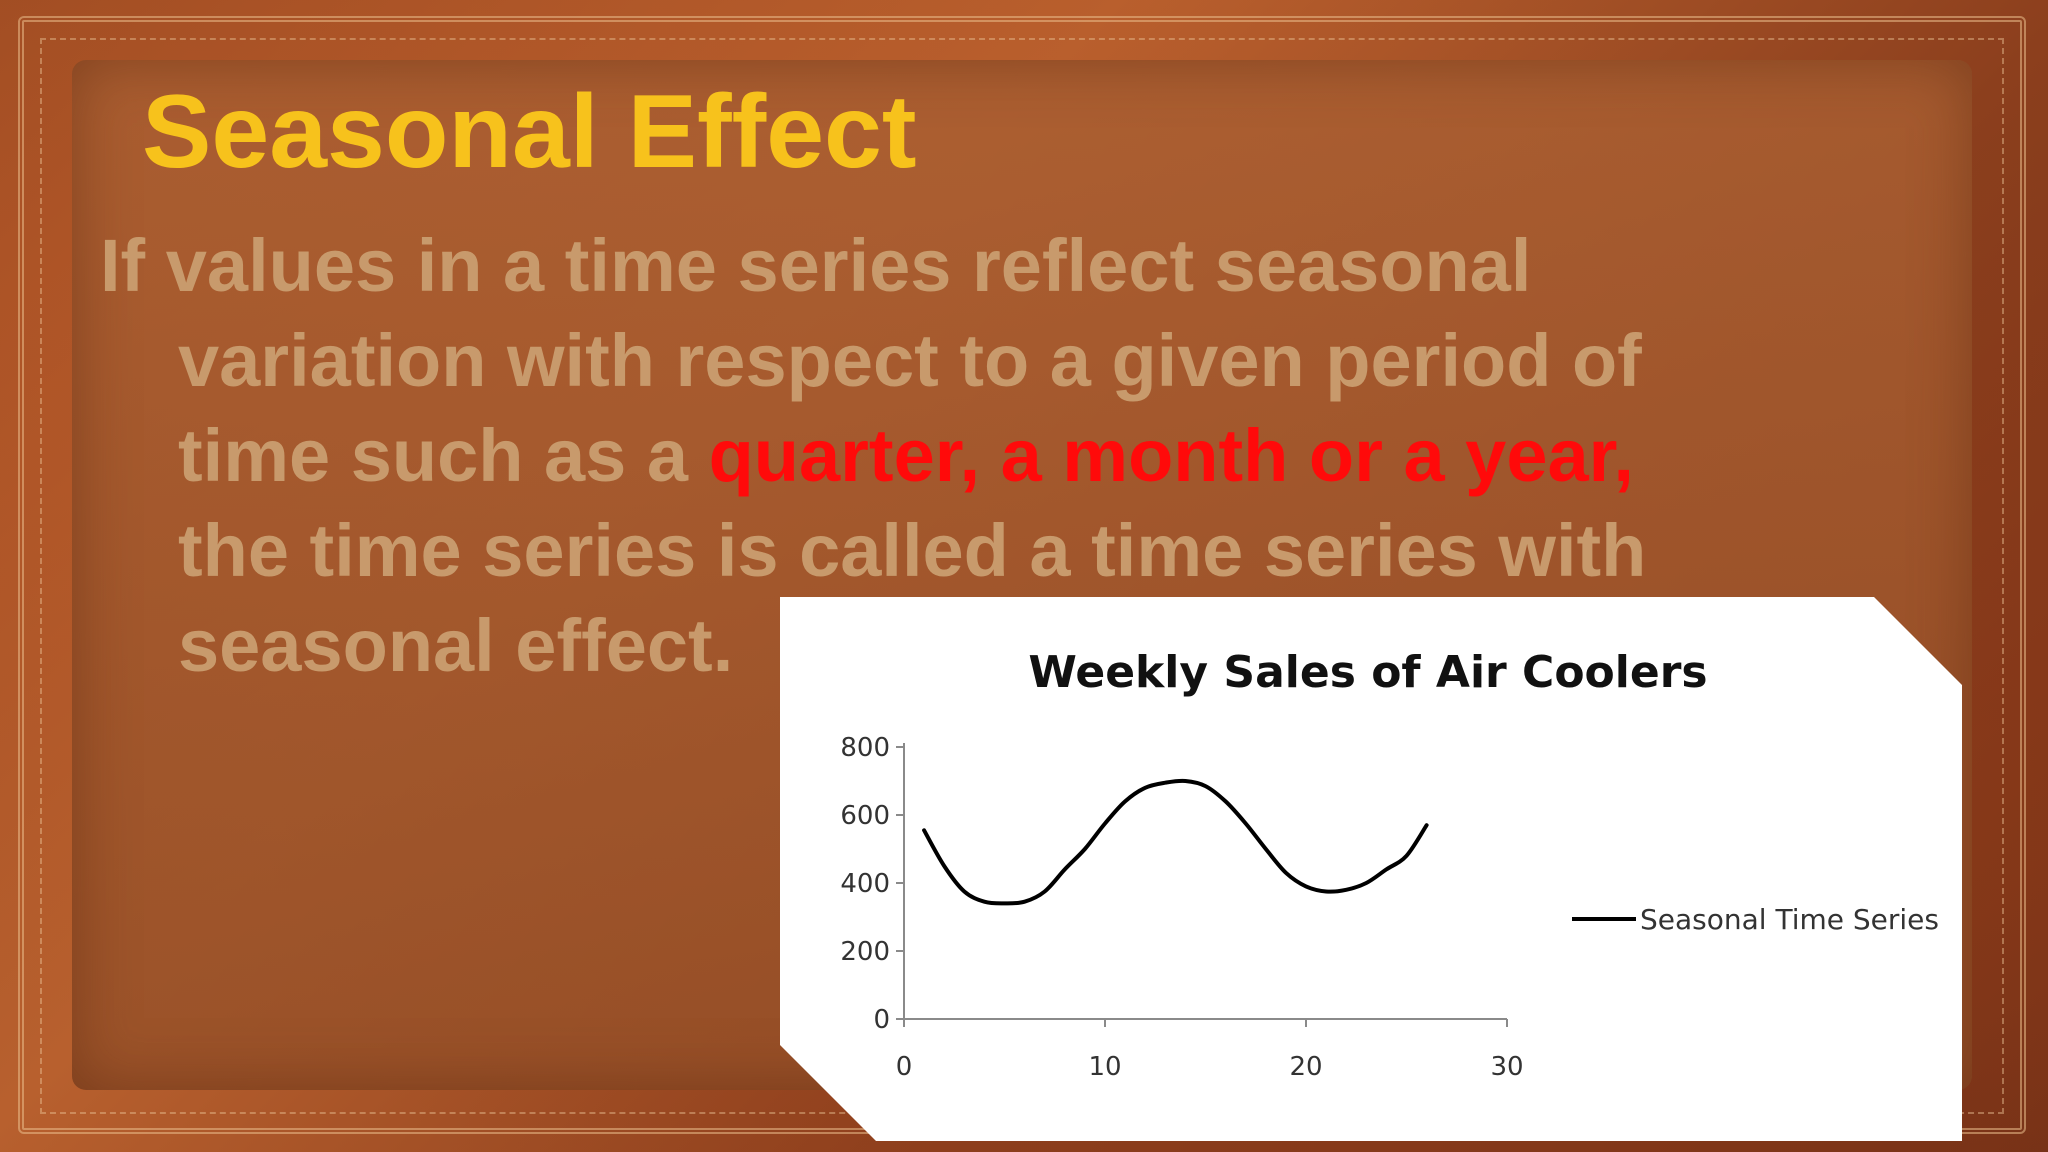  I want to click on series-line-seasonal-time-series, so click(1175, 842).